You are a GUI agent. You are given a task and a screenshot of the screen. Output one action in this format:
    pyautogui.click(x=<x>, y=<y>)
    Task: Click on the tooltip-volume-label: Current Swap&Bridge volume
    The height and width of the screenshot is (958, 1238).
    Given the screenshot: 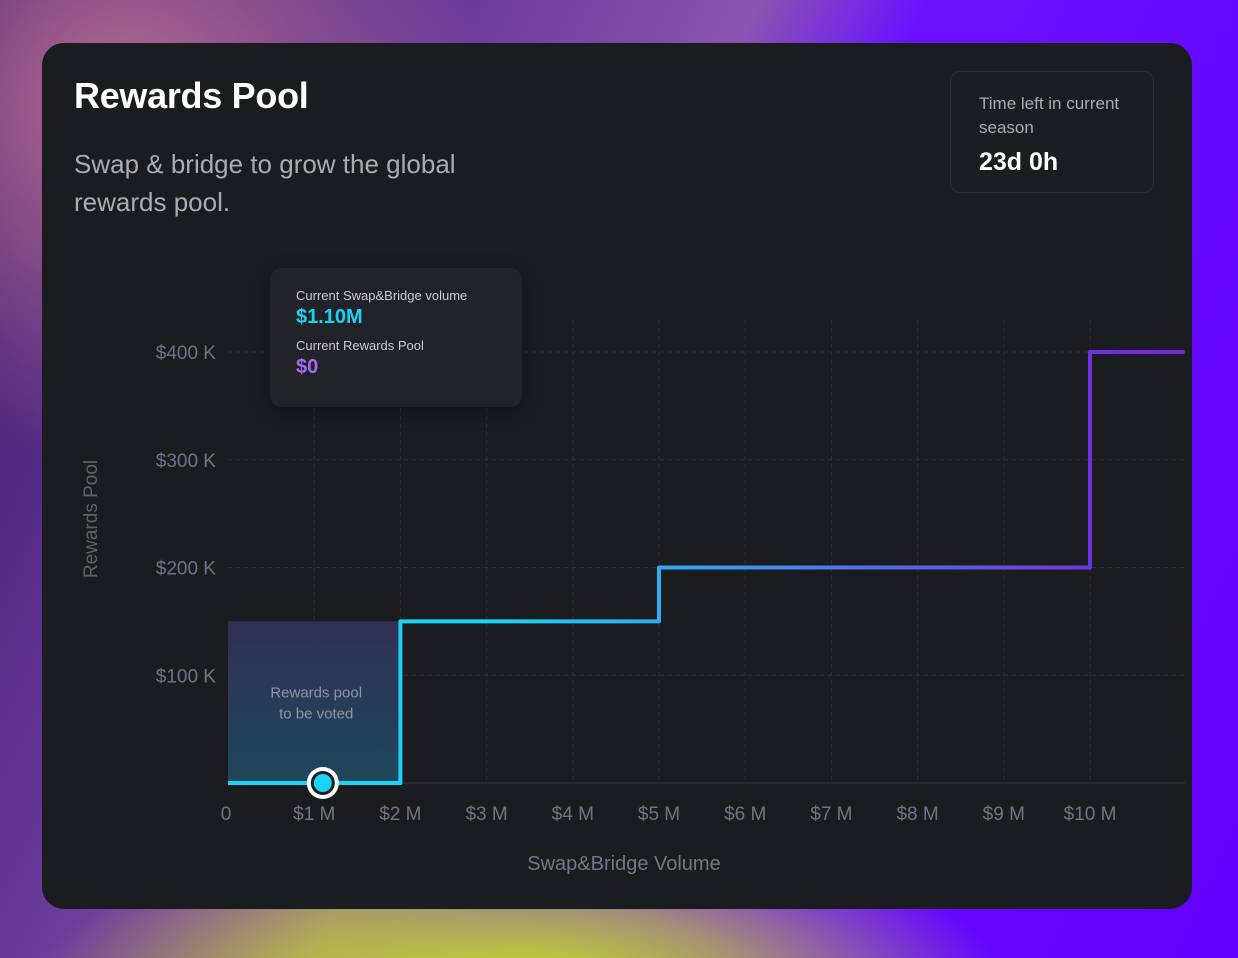 What is the action you would take?
    pyautogui.click(x=382, y=295)
    